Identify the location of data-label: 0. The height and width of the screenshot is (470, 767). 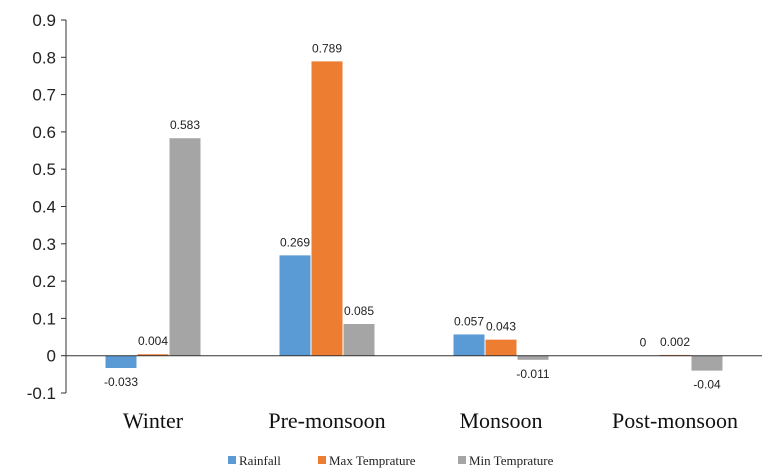
(643, 343).